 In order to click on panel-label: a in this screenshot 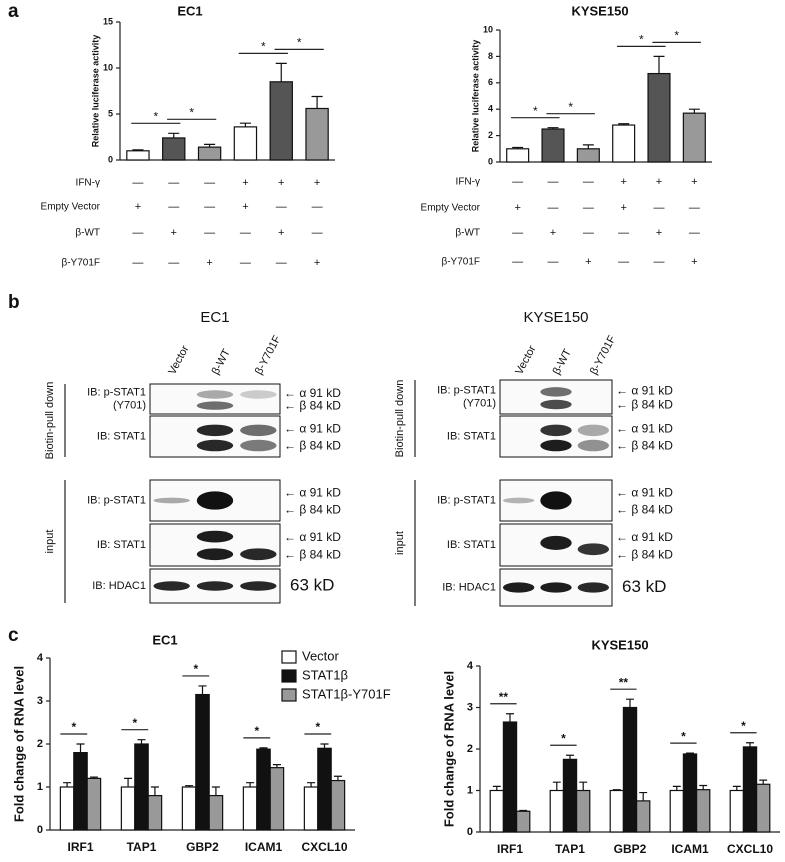, I will do `click(13, 11)`.